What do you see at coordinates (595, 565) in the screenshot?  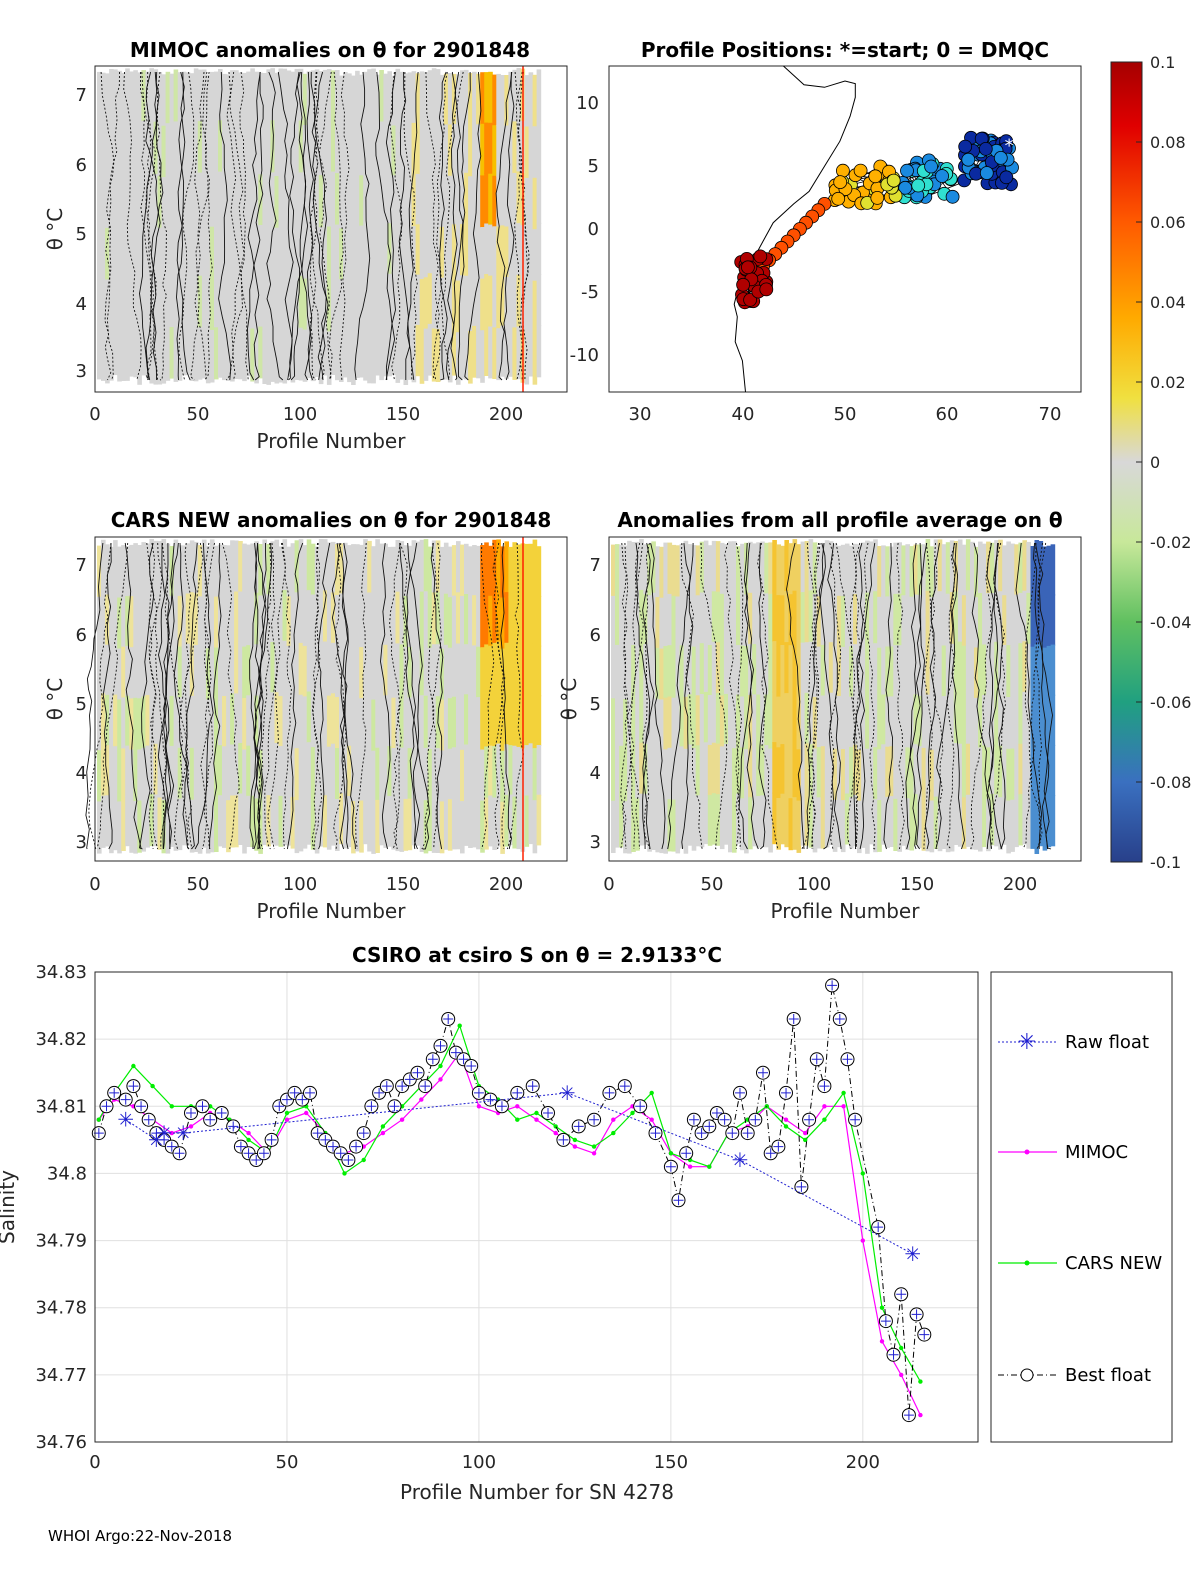 I see `avg-ytick: 7` at bounding box center [595, 565].